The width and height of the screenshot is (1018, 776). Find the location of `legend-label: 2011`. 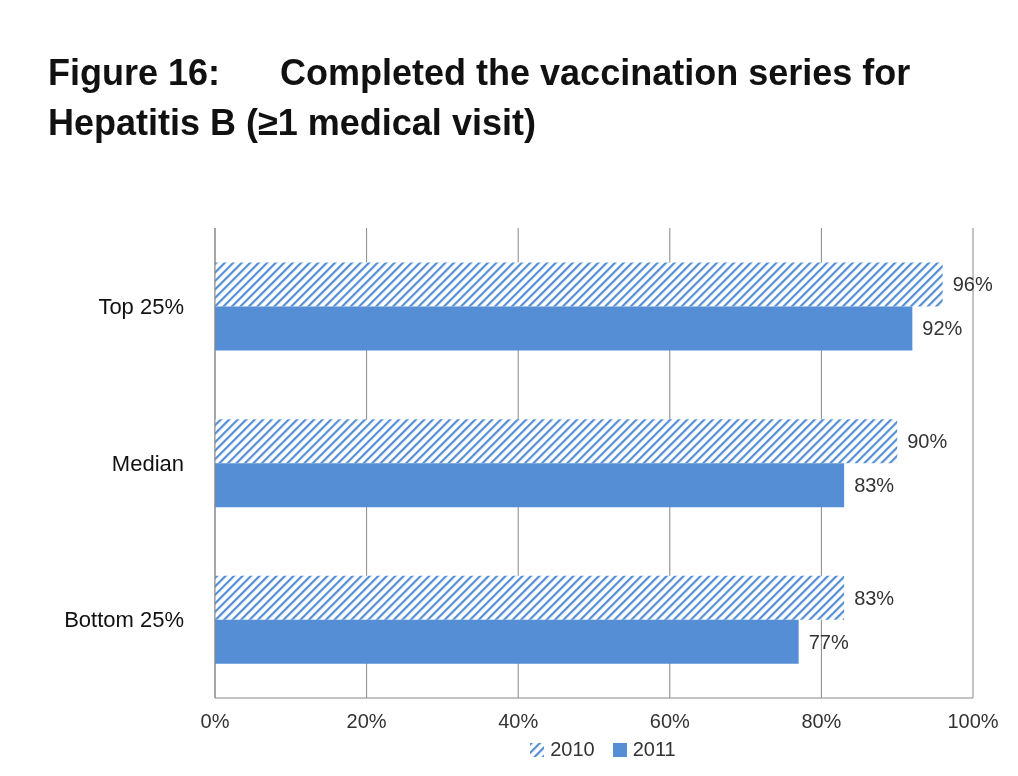

legend-label: 2011 is located at coordinates (654, 749).